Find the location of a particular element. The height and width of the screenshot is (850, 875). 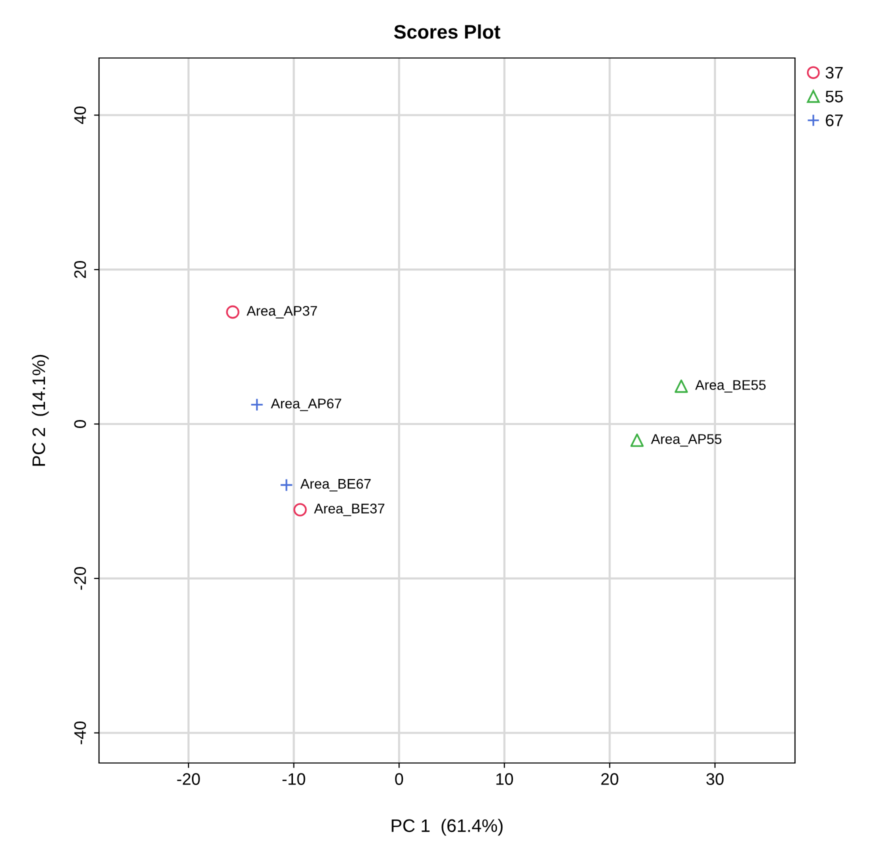

x-axis-title: PC 1 (61.4%) is located at coordinates (447, 827).